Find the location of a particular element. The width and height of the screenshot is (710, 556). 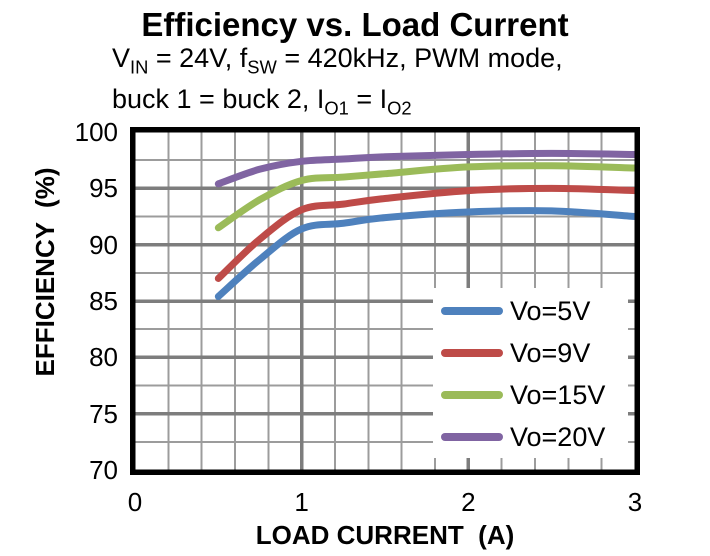

legend-item-label: Vo=15V is located at coordinates (558, 394).